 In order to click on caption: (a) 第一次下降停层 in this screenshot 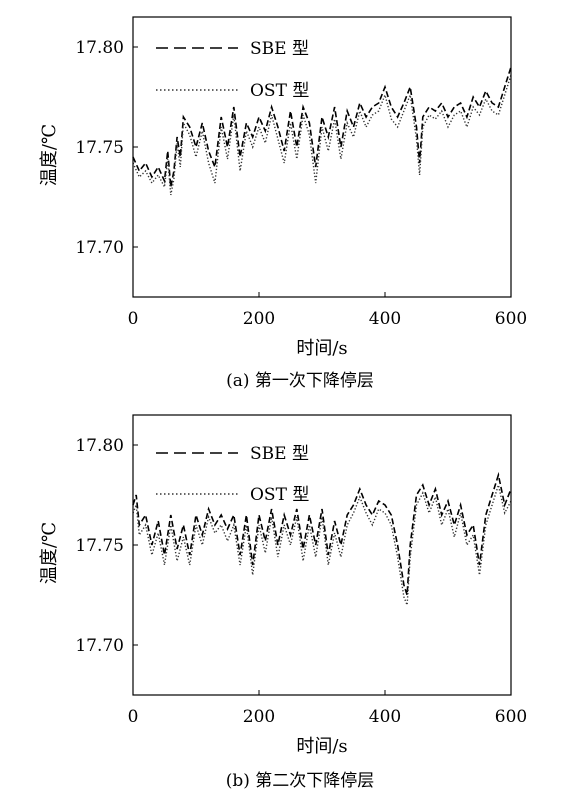, I will do `click(300, 381)`.